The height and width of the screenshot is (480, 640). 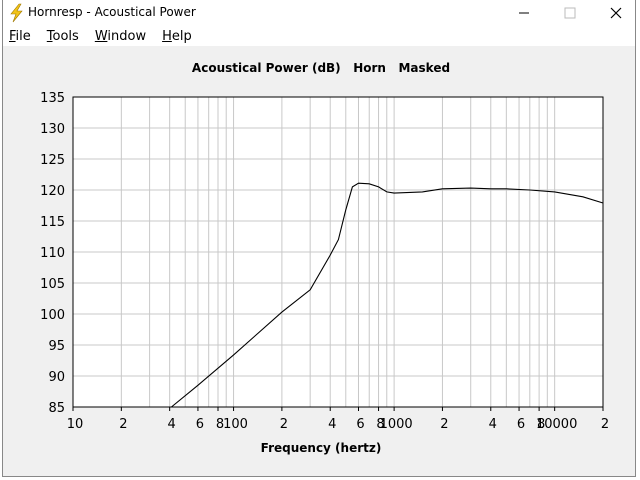 What do you see at coordinates (321, 448) in the screenshot?
I see `x-axis-label: Frequency (hertz)` at bounding box center [321, 448].